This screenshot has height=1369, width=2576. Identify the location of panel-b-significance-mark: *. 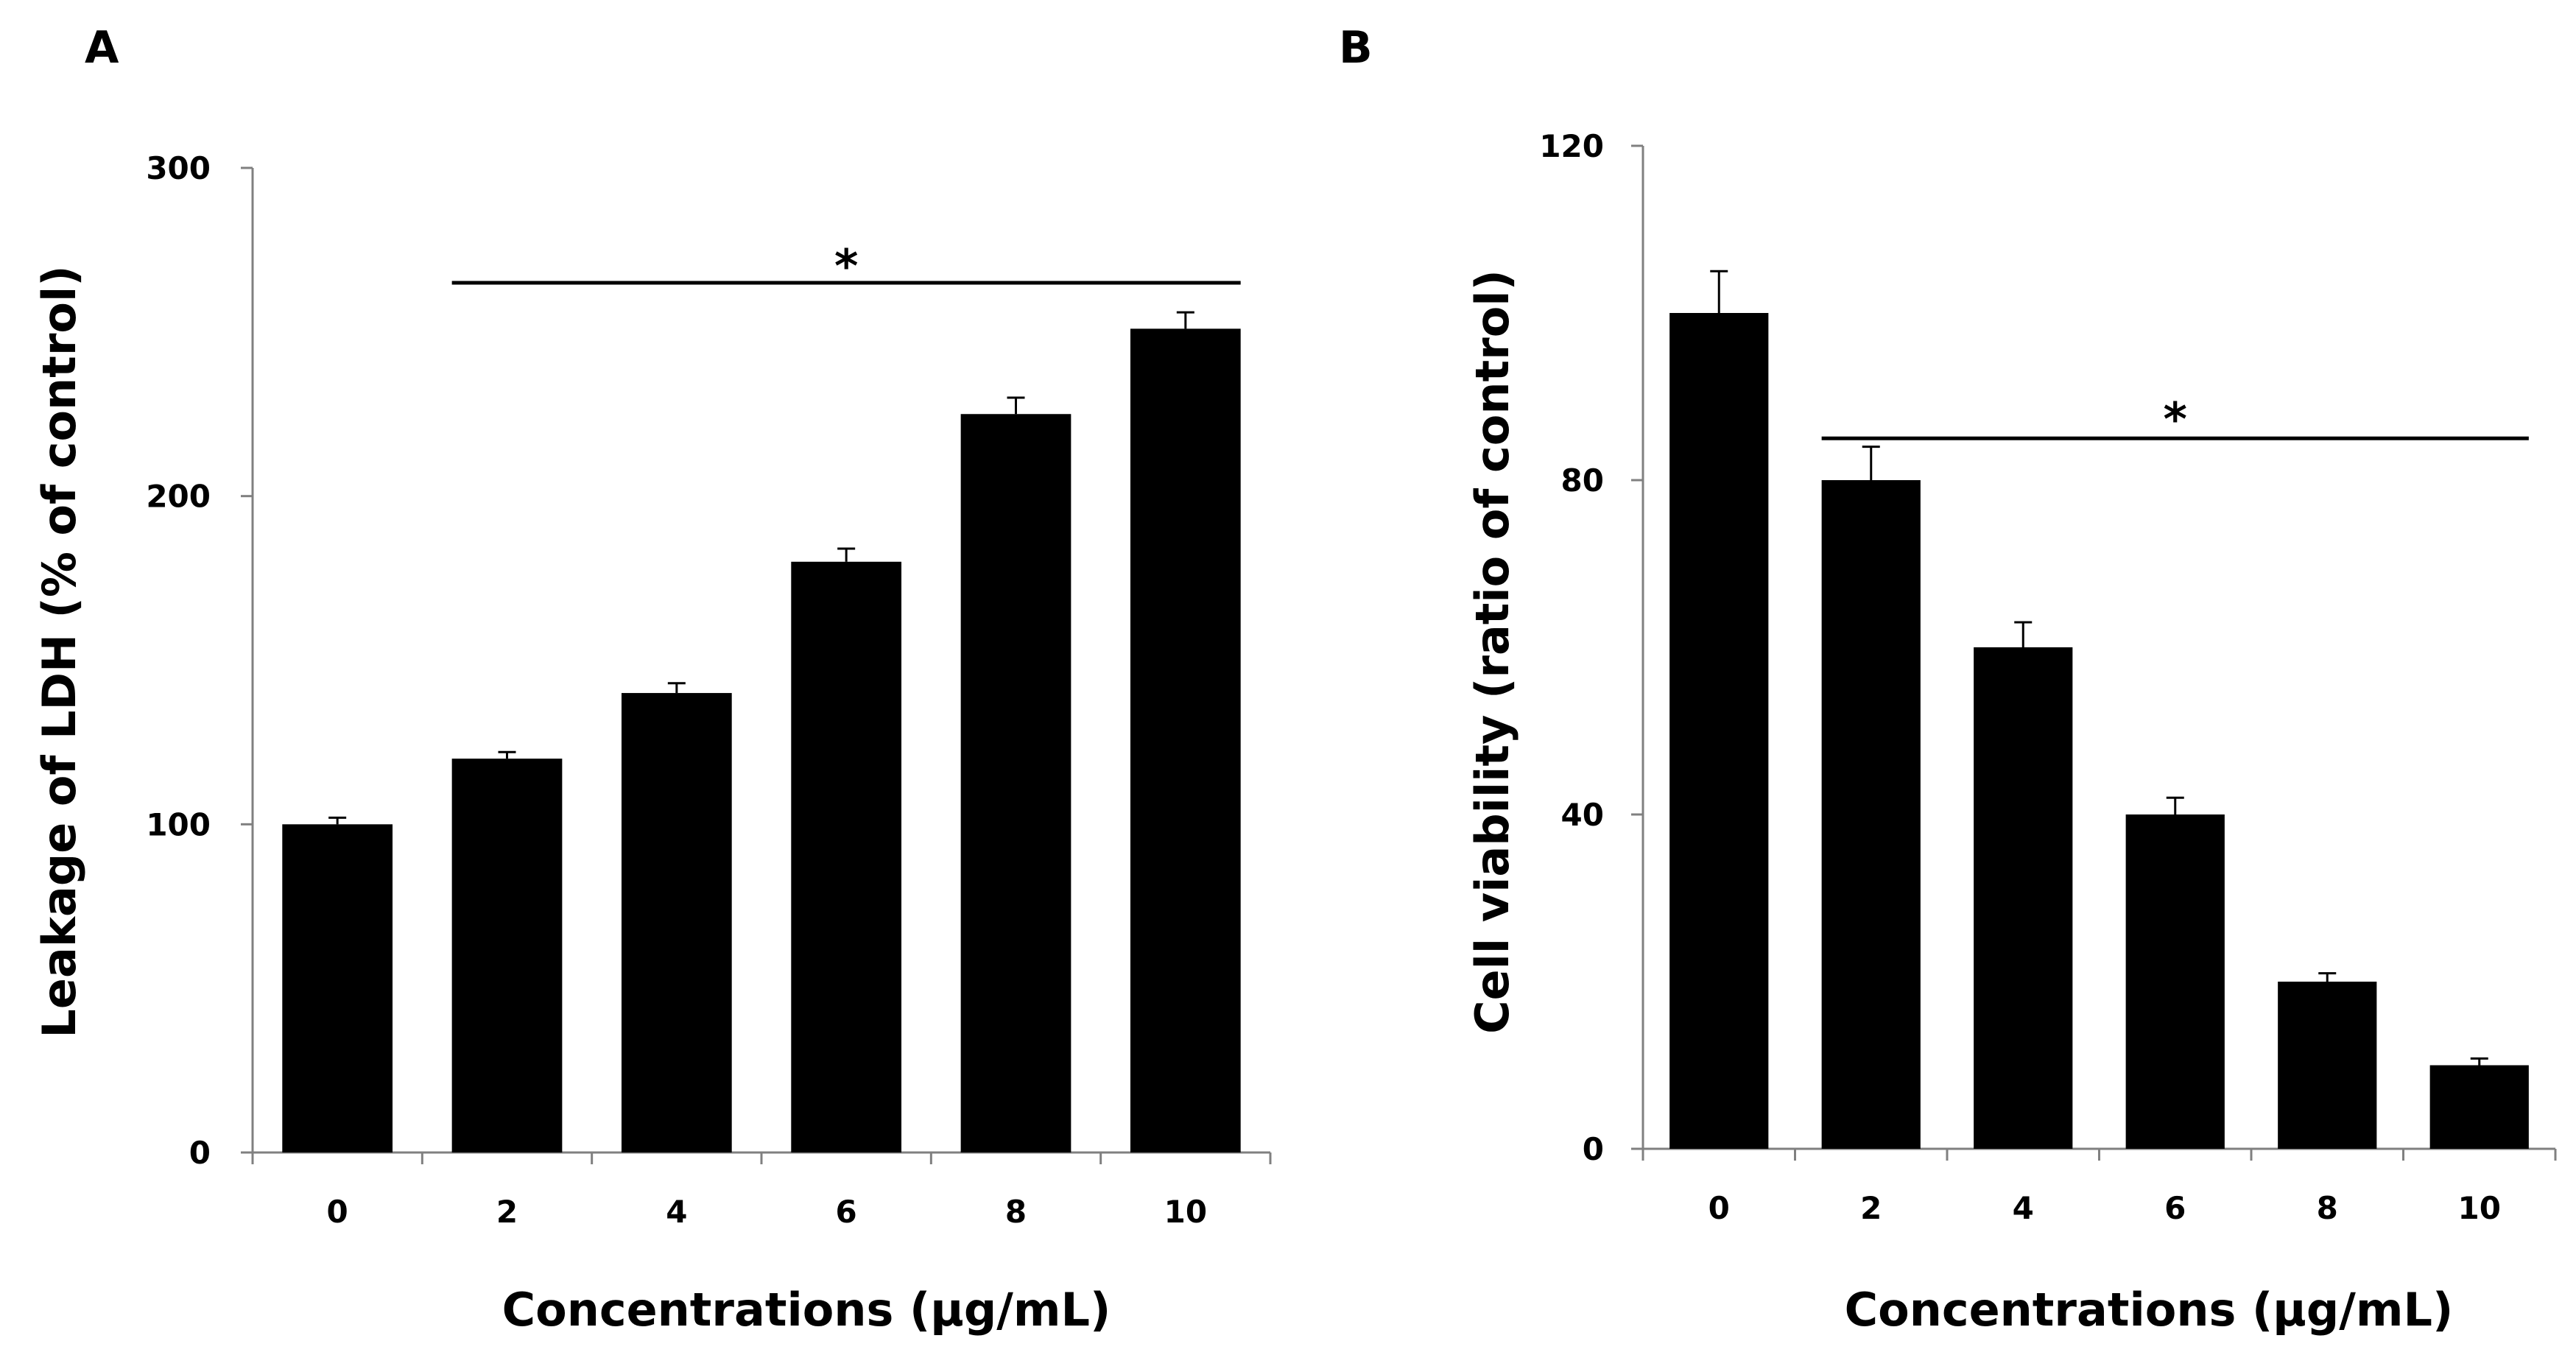
(2175, 419).